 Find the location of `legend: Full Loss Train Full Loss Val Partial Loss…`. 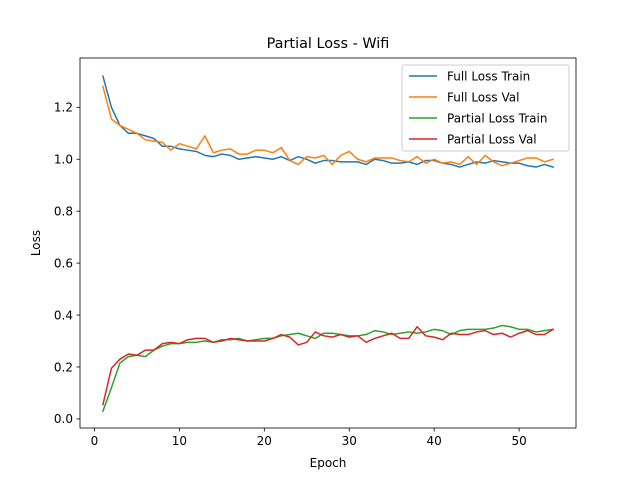

legend: Full Loss Train Full Loss Val Partial Loss… is located at coordinates (485, 108).